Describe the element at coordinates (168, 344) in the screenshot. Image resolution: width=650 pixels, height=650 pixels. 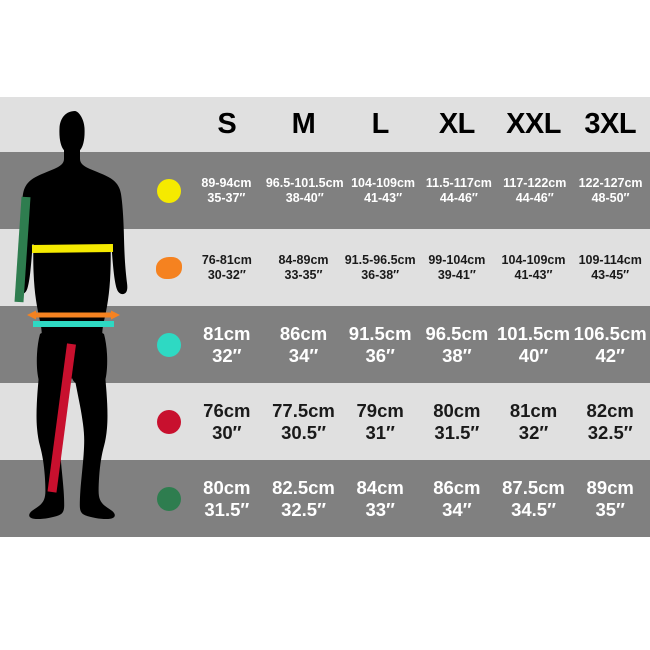
I see `hip-marker-dot` at that location.